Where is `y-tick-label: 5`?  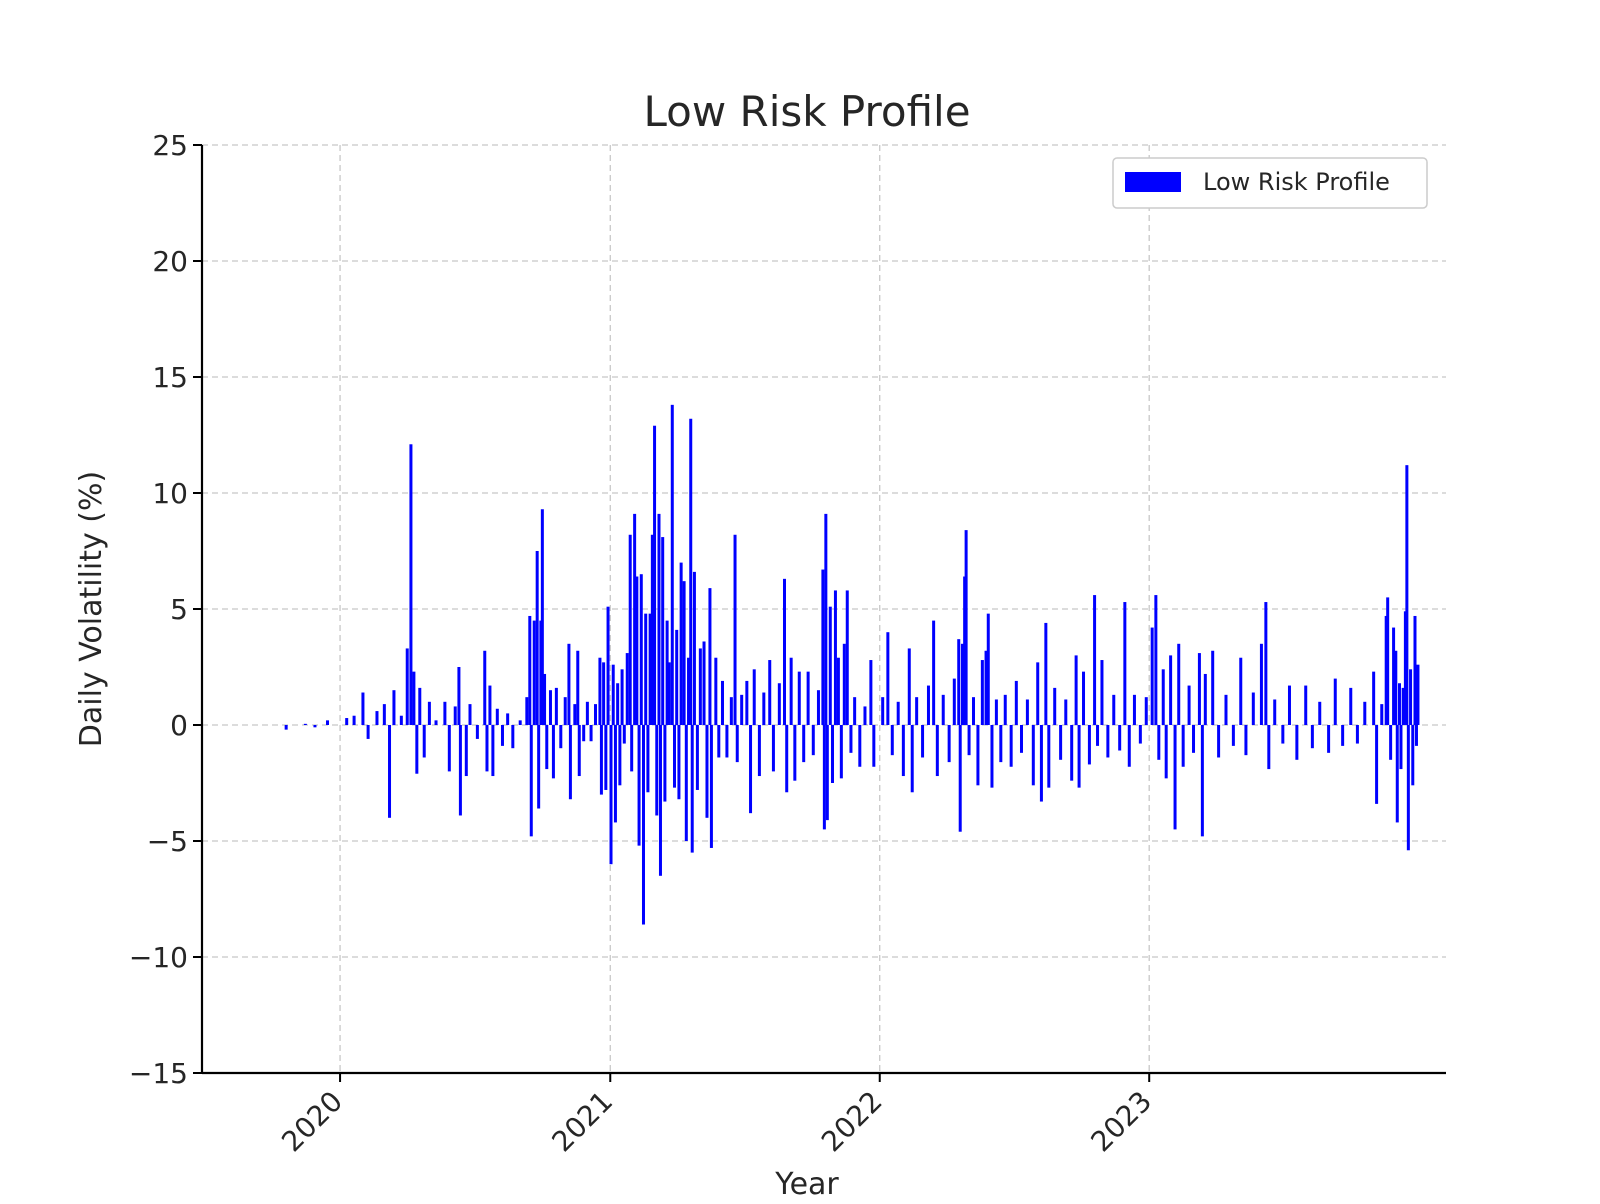
y-tick-label: 5 is located at coordinates (179, 609).